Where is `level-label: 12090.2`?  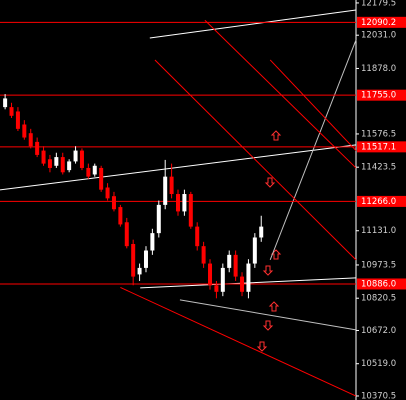 level-label: 12090.2 is located at coordinates (378, 23).